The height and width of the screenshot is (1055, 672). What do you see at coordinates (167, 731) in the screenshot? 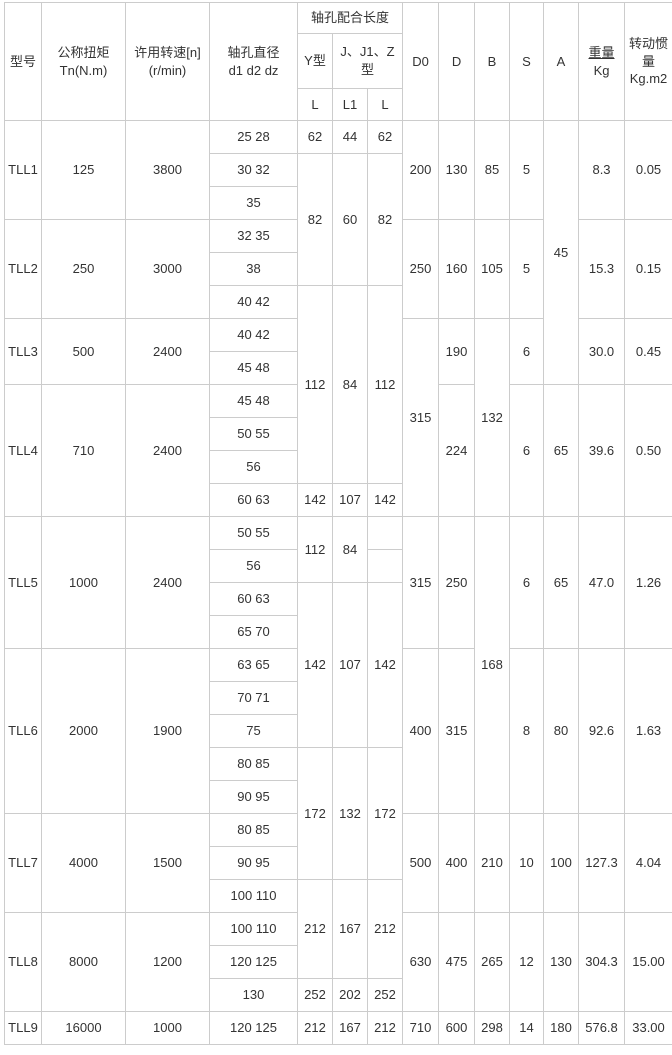
I see `cell-speed: 1900` at bounding box center [167, 731].